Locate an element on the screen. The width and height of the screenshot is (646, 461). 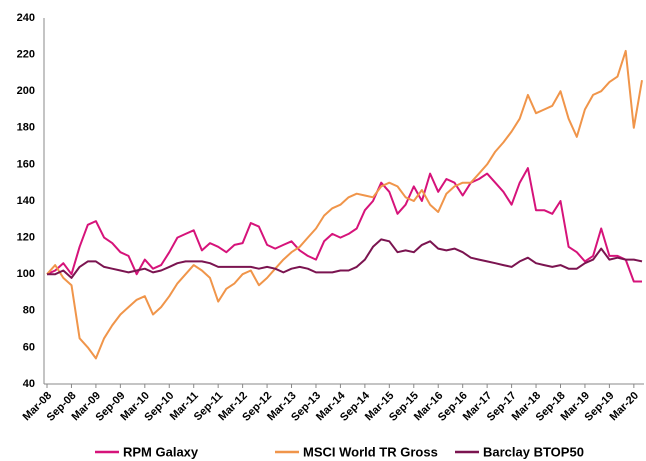
y-tick-label: 140 is located at coordinates (26, 201).